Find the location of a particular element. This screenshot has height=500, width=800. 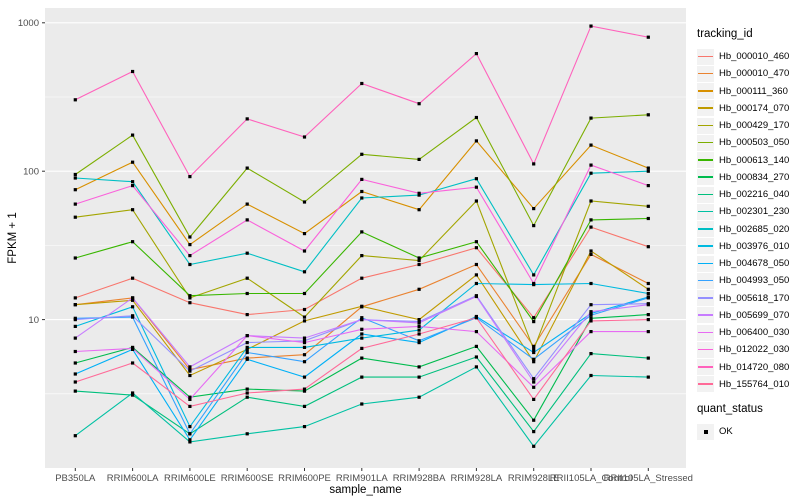

legend-item-label: Hb_155764_010 is located at coordinates (754, 384).